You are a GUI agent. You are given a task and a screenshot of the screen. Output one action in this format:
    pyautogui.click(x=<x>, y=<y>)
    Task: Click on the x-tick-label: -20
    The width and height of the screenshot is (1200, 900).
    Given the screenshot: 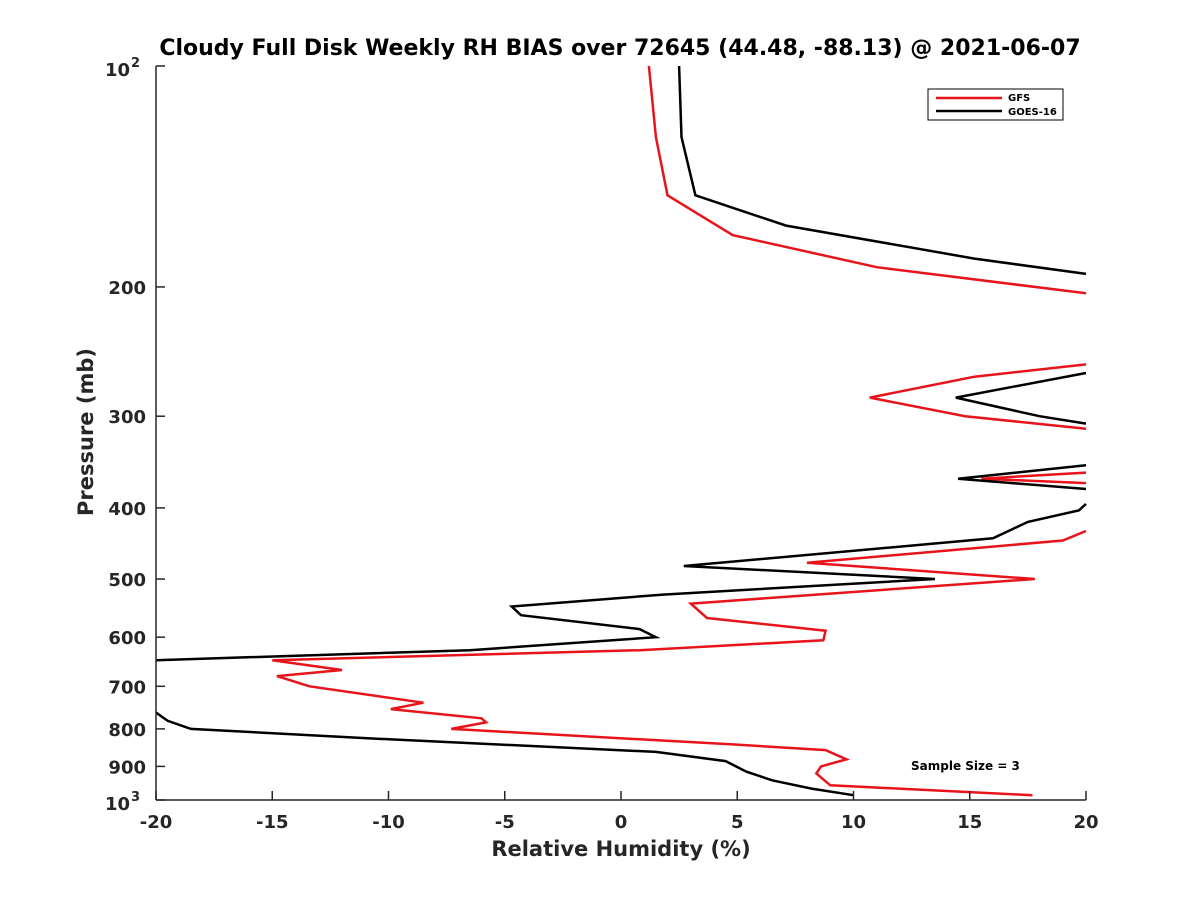 What is the action you would take?
    pyautogui.click(x=156, y=822)
    